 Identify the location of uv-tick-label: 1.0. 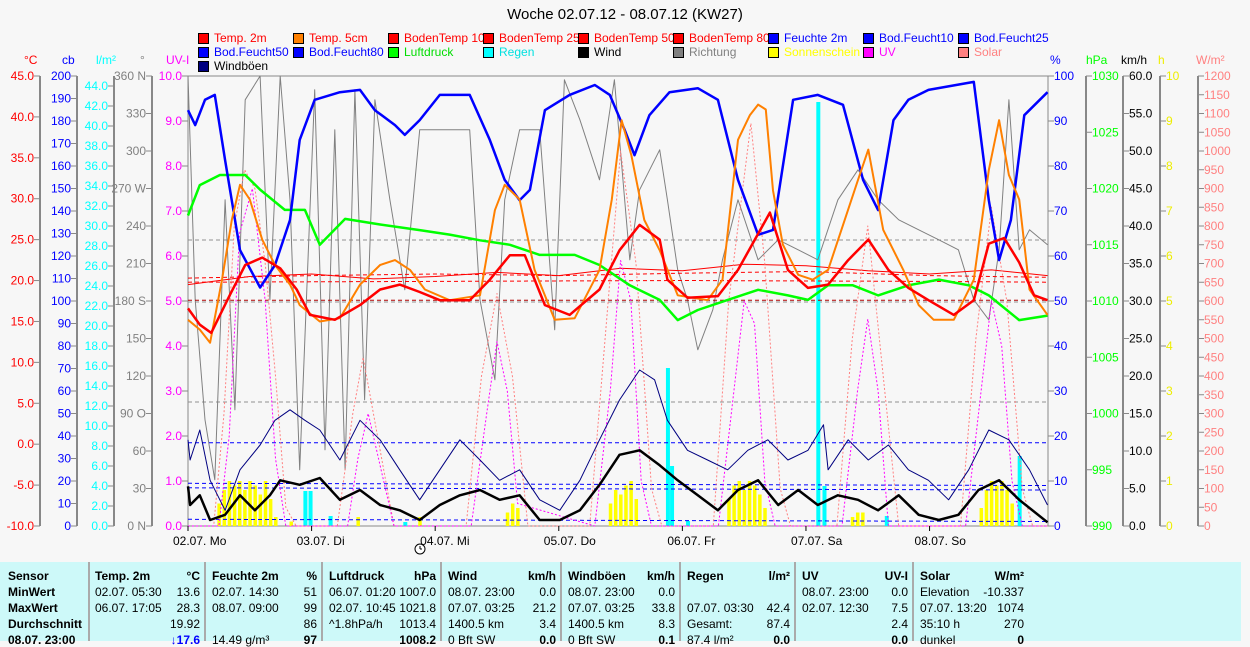
(173, 481).